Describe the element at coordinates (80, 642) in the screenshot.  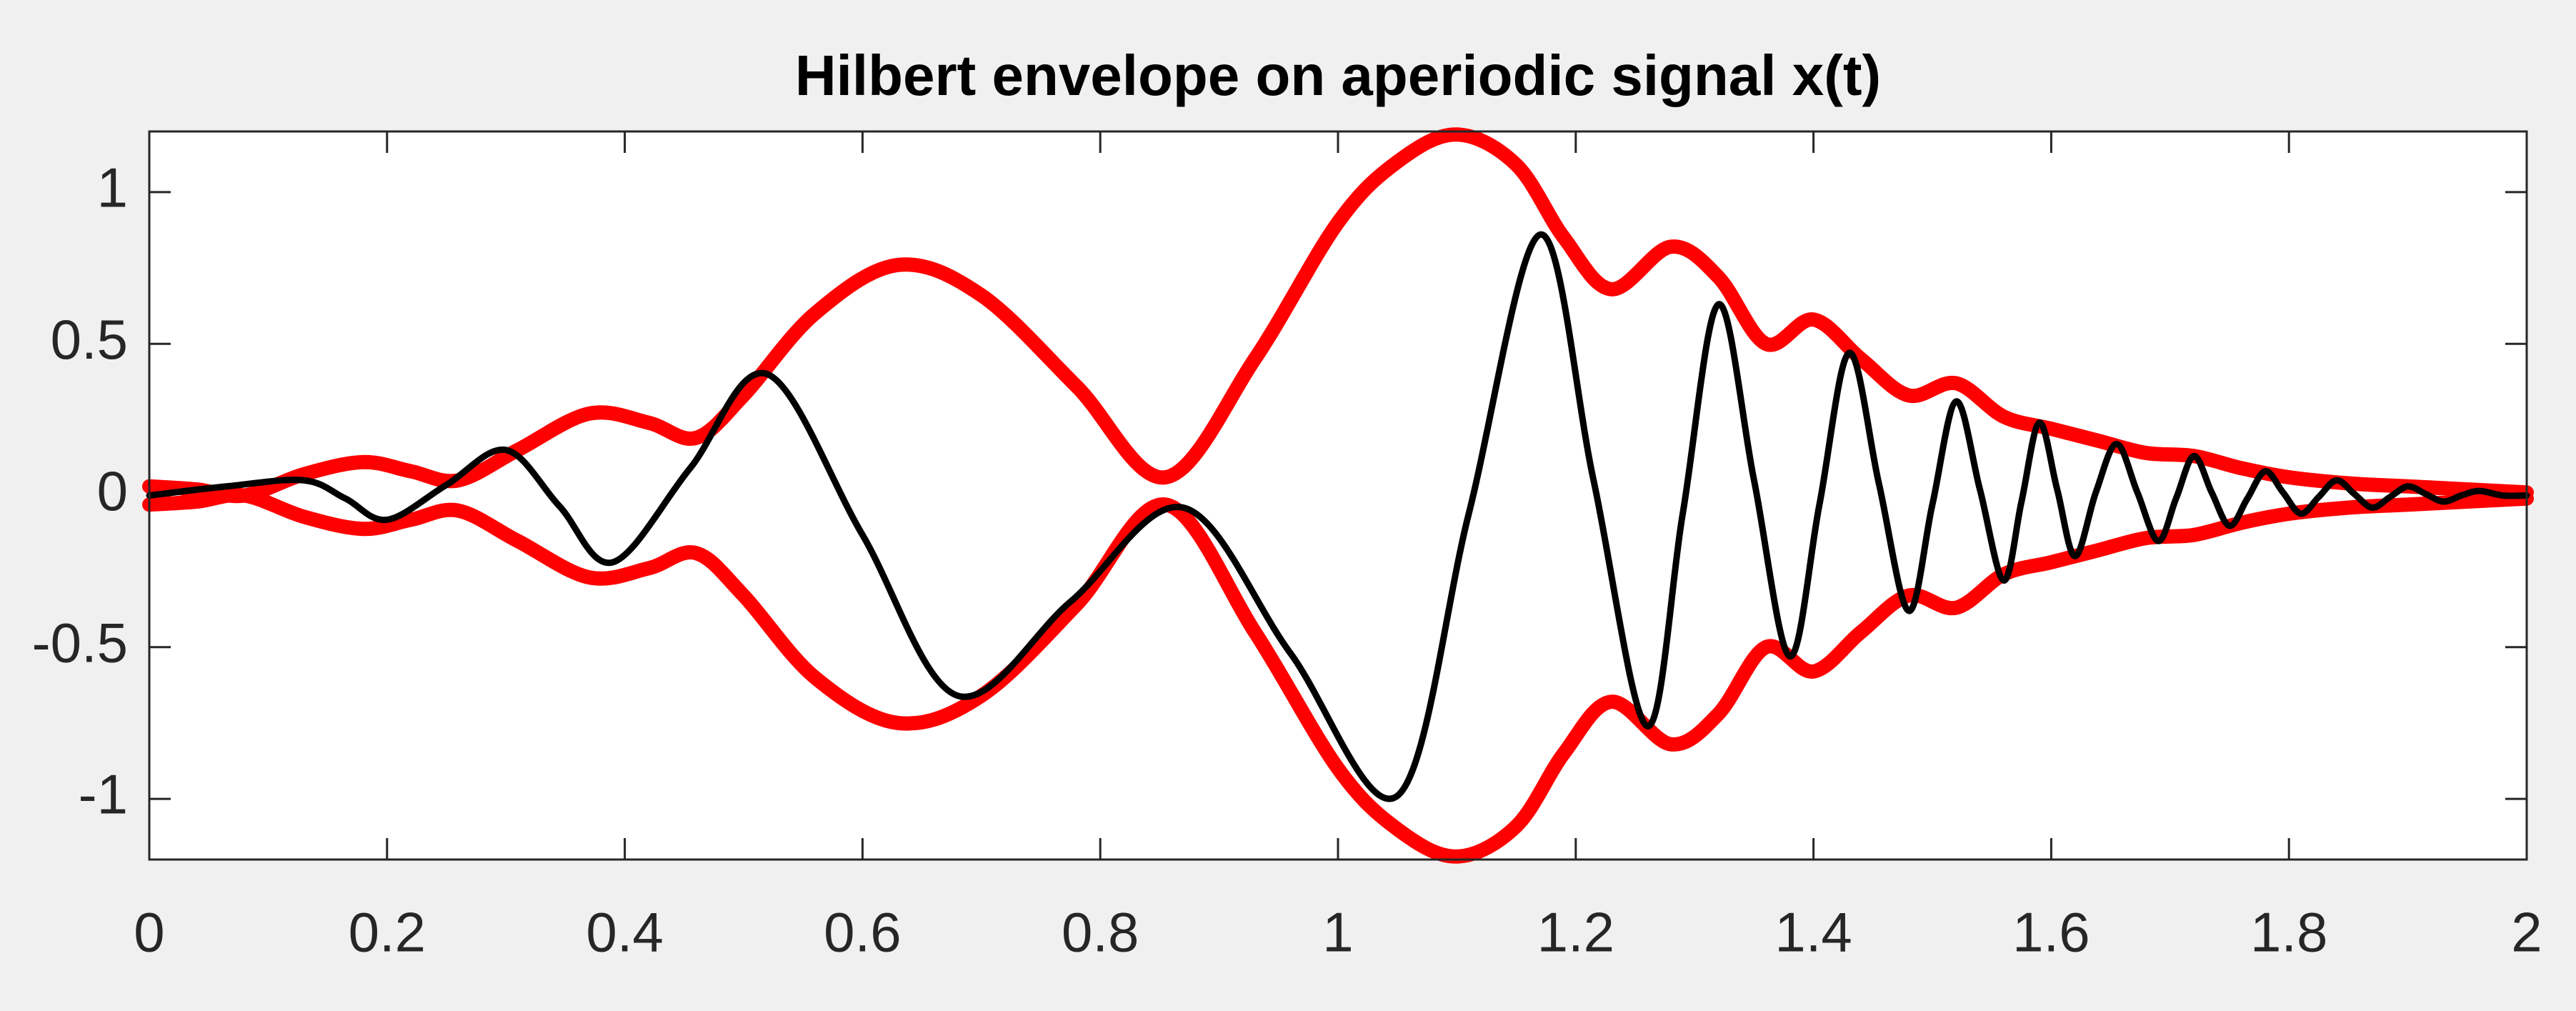
I see `y-tick-label: -0.5` at that location.